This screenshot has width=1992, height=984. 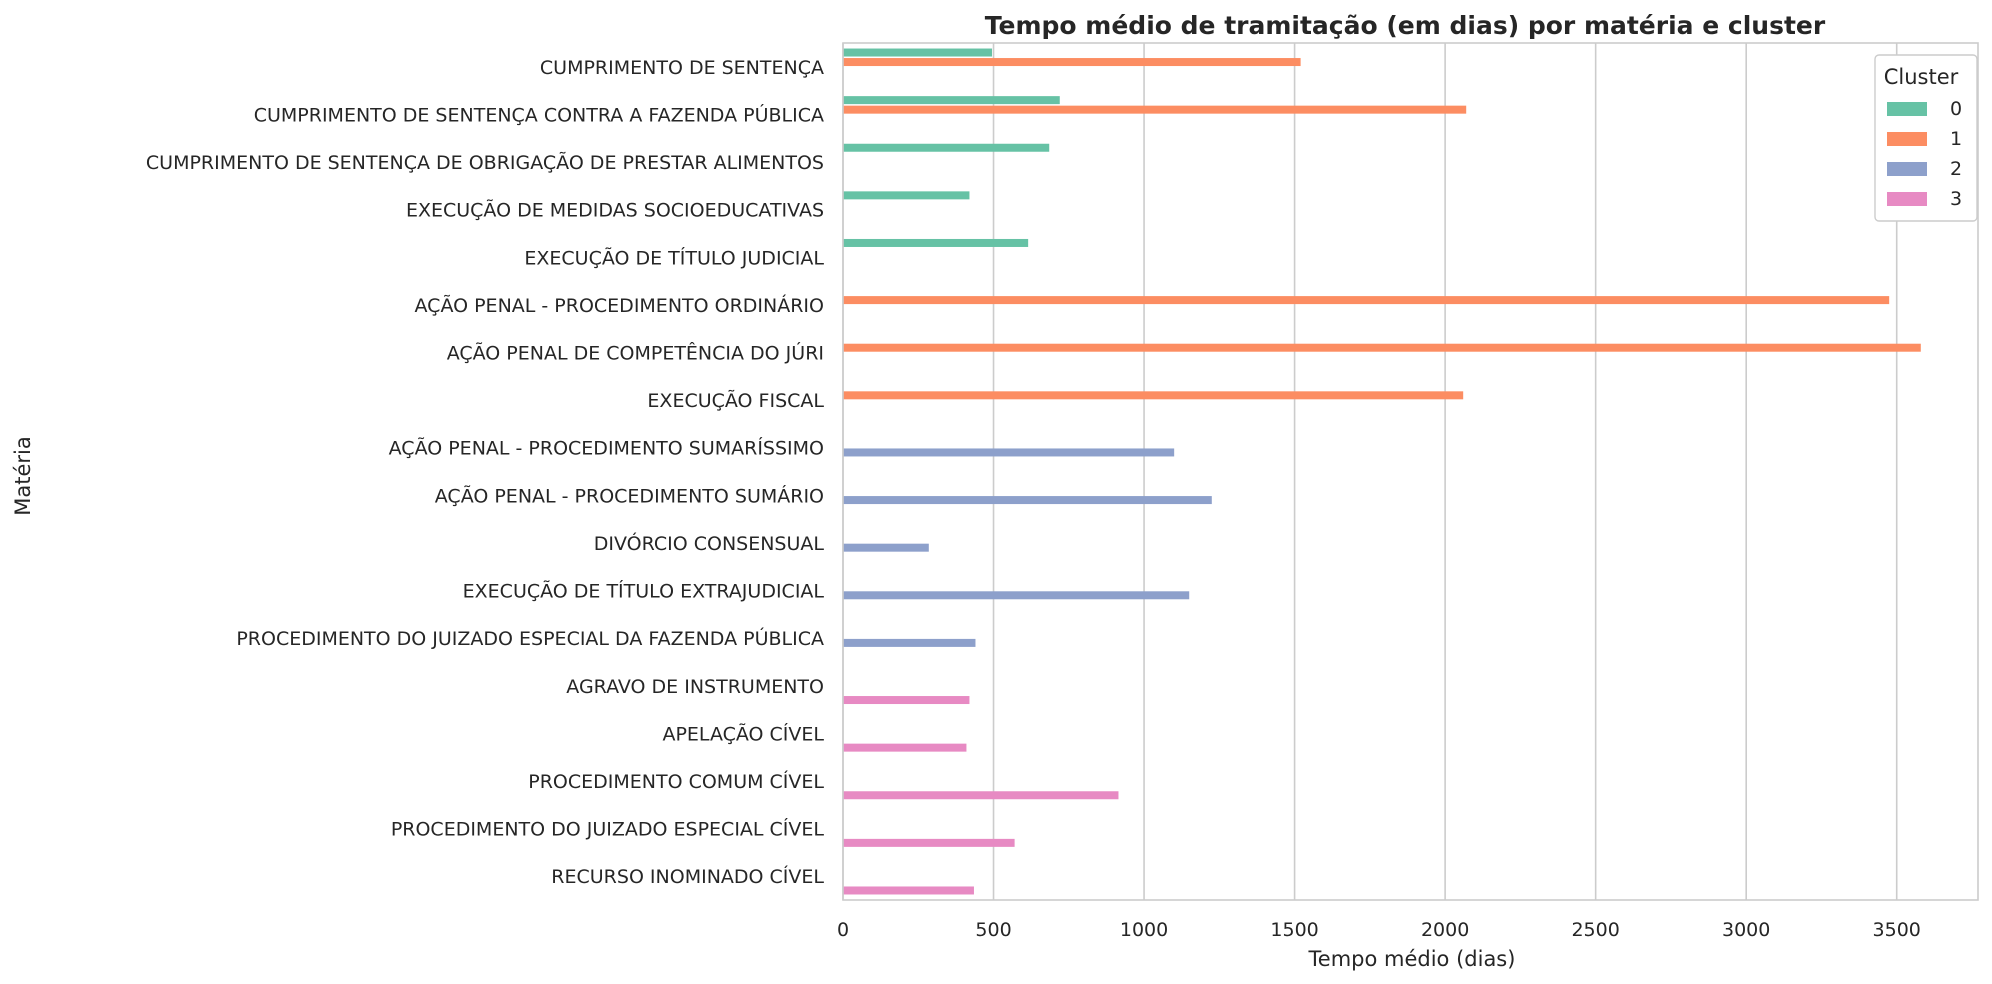 I want to click on legend: Cluster 0 1 2 3, so click(x=1926, y=138).